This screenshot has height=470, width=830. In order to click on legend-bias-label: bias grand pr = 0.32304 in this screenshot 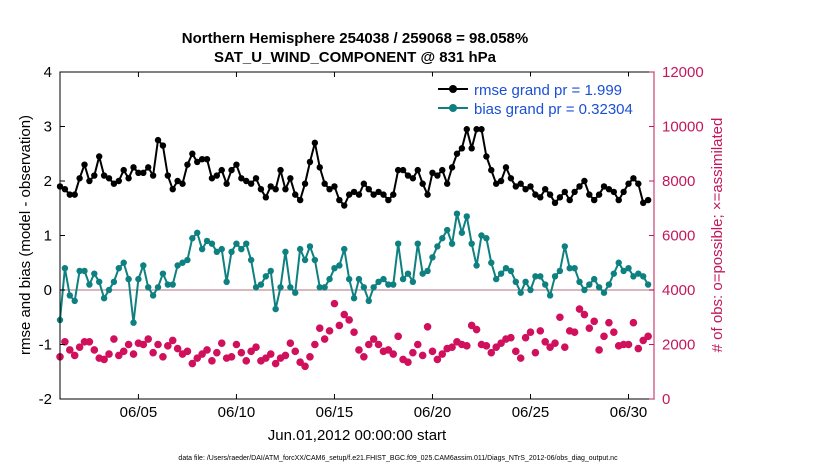, I will do `click(553, 109)`.